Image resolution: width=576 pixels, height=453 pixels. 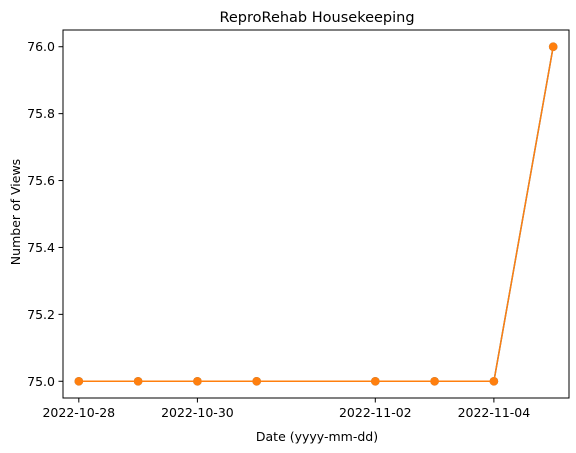 What do you see at coordinates (375, 412) in the screenshot?
I see `x-tick-label: 2022-11-02` at bounding box center [375, 412].